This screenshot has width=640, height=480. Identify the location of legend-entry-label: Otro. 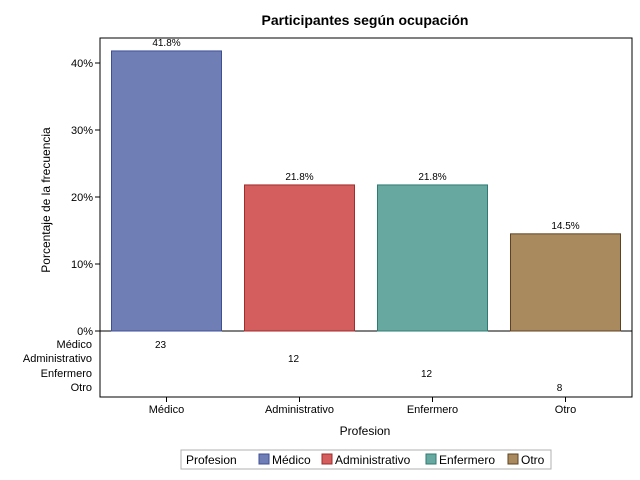
(533, 460).